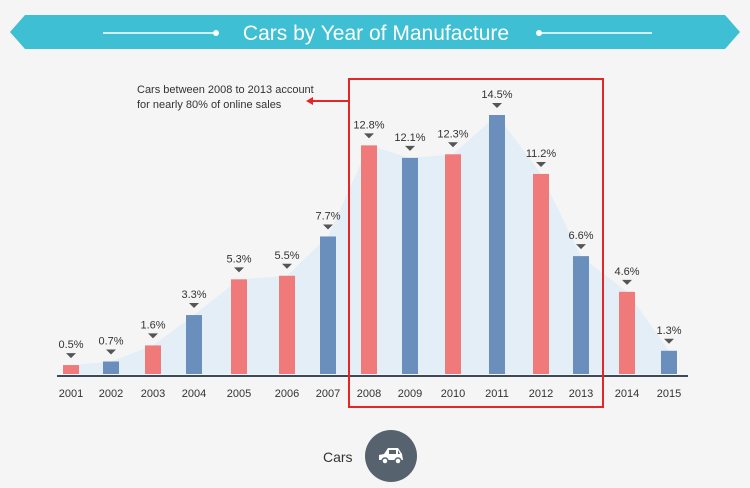 This screenshot has height=488, width=750. I want to click on annotation-line-2: for nearly 80% of online sales, so click(209, 105).